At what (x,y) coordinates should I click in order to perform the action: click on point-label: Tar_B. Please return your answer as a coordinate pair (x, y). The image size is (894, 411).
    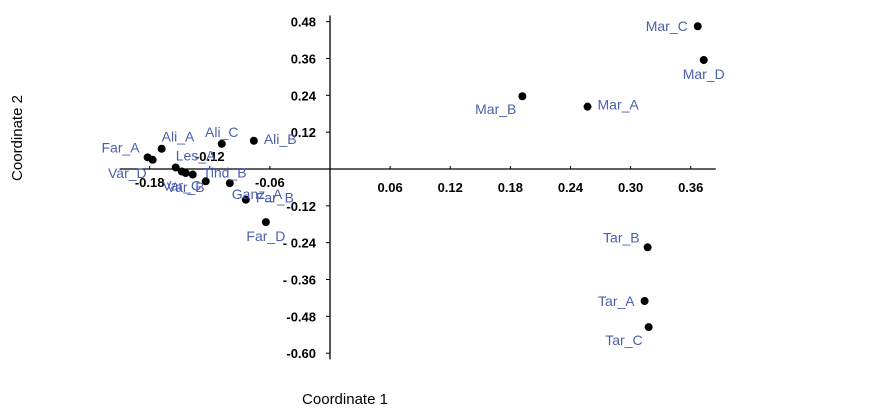
    Looking at the image, I should click on (621, 237).